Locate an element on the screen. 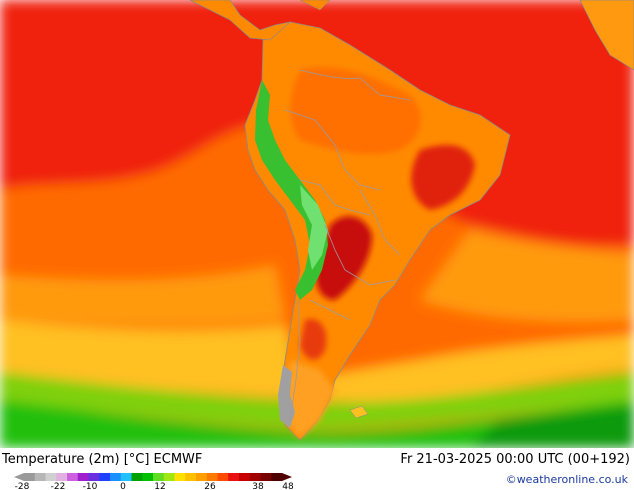 The width and height of the screenshot is (634, 490). map-timestamp: Fr 21-03-2025 00:00 UTC (00+192) is located at coordinates (515, 459).